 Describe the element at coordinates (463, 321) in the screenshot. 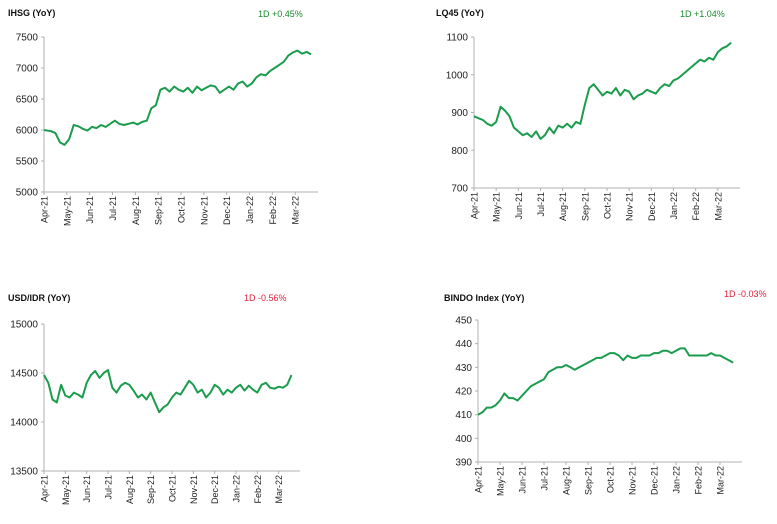

I see `y-tick-label: 450` at that location.